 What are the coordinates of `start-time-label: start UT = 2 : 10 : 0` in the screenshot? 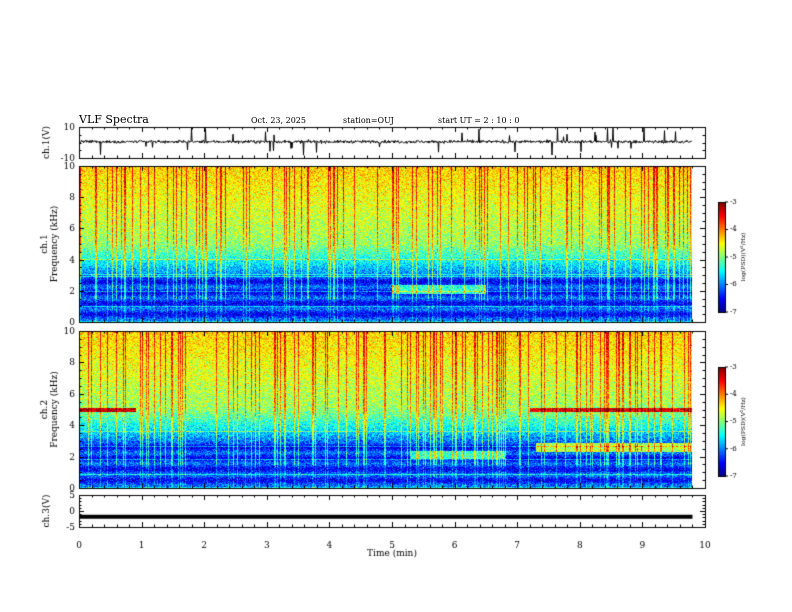 It's located at (479, 120).